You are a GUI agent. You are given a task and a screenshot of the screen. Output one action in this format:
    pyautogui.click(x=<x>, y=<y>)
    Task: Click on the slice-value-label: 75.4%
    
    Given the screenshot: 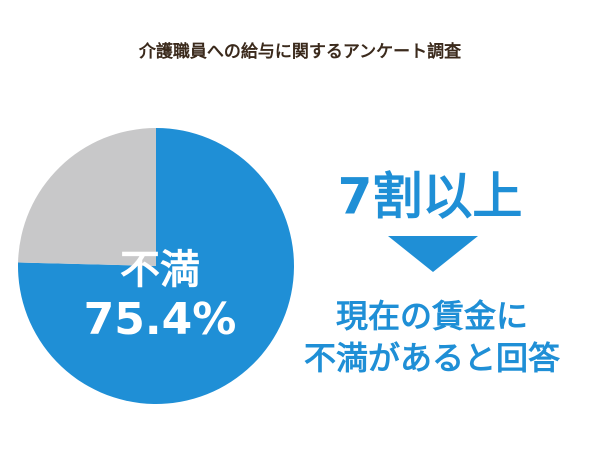 What is the action you would take?
    pyautogui.click(x=160, y=319)
    